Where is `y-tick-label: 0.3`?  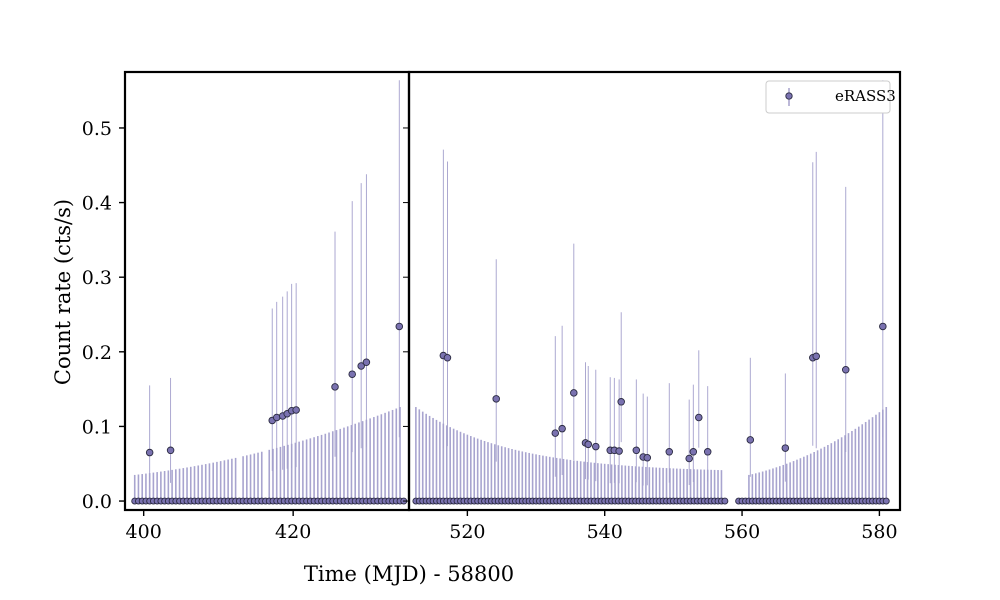
y-tick-label: 0.3 is located at coordinates (97, 278).